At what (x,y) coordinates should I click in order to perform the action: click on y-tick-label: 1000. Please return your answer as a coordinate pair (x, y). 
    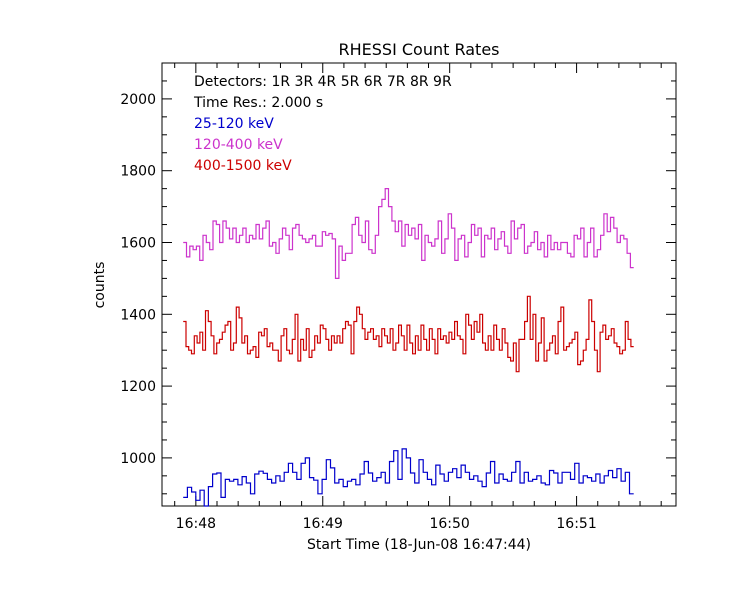
    Looking at the image, I should click on (138, 459).